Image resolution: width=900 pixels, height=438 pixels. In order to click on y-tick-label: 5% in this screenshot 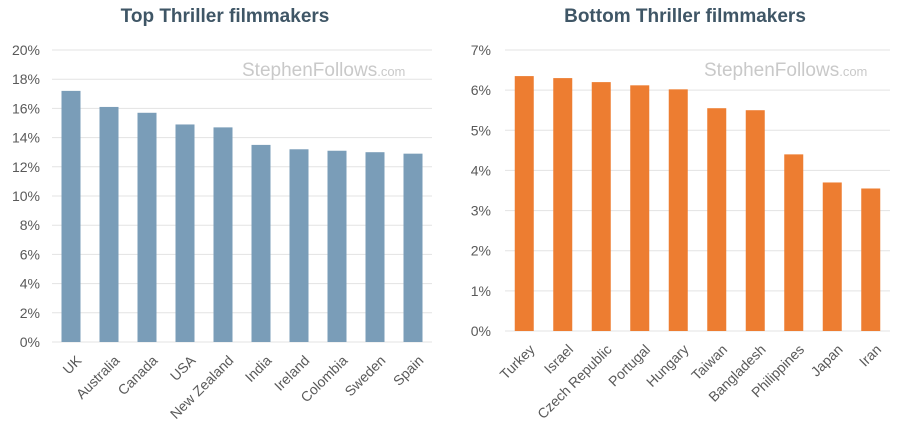, I will do `click(481, 130)`.